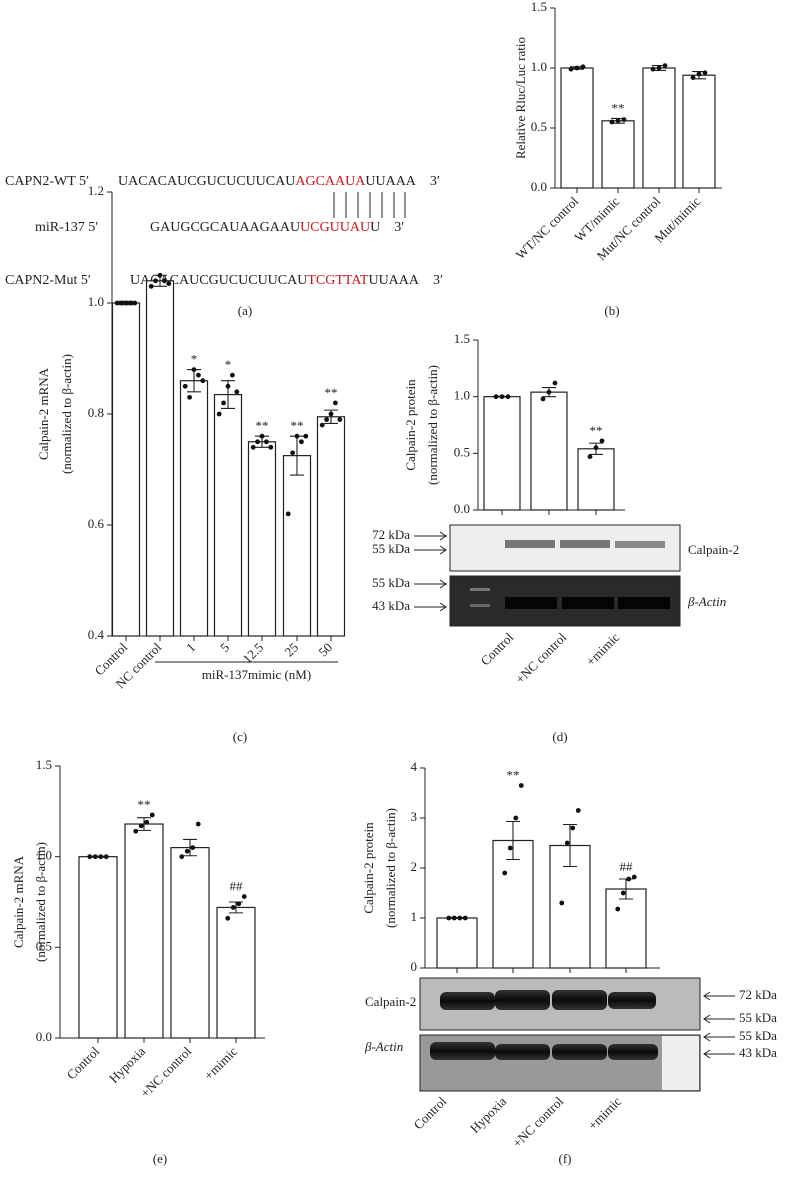 This screenshot has width=785, height=1199. Describe the element at coordinates (338, 280) in the screenshot. I see `sequence-part: TCGTTAT` at that location.